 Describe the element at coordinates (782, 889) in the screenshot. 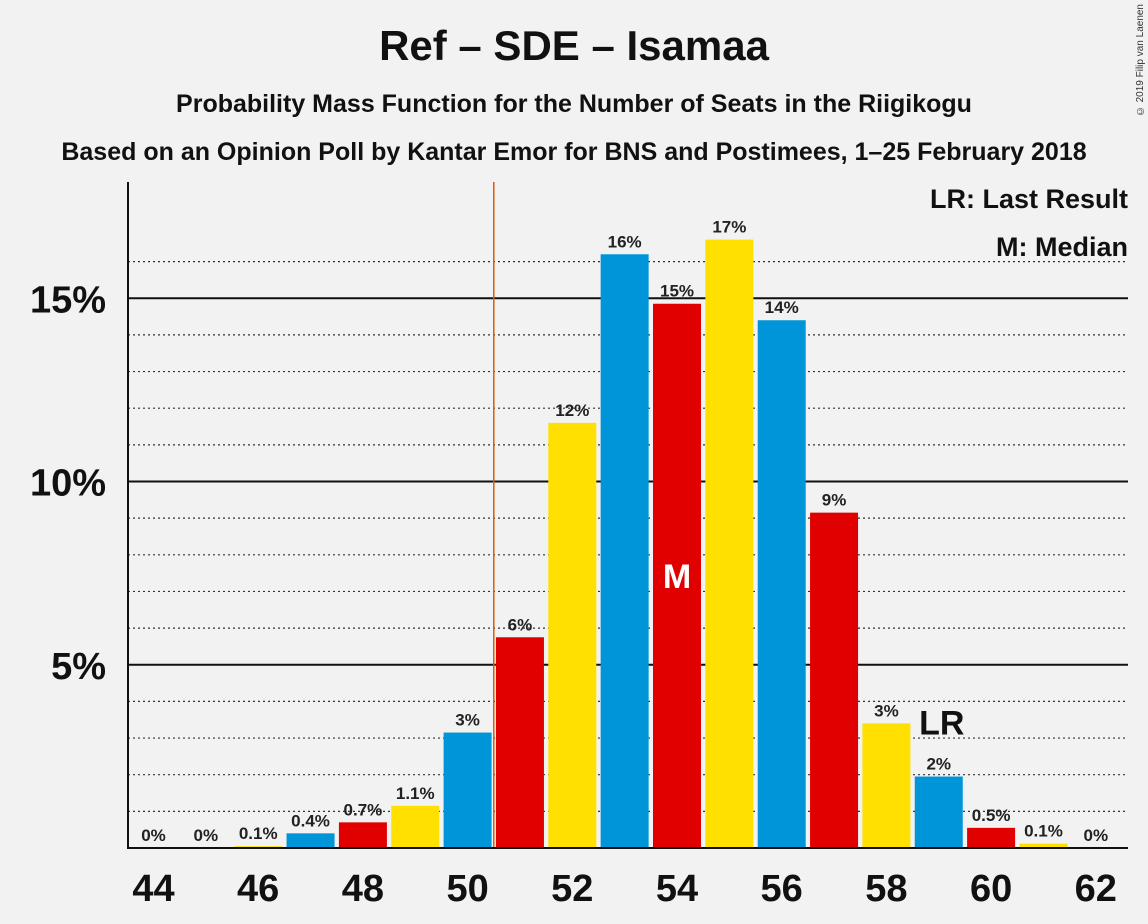

I see `x-tick-label: 56` at that location.